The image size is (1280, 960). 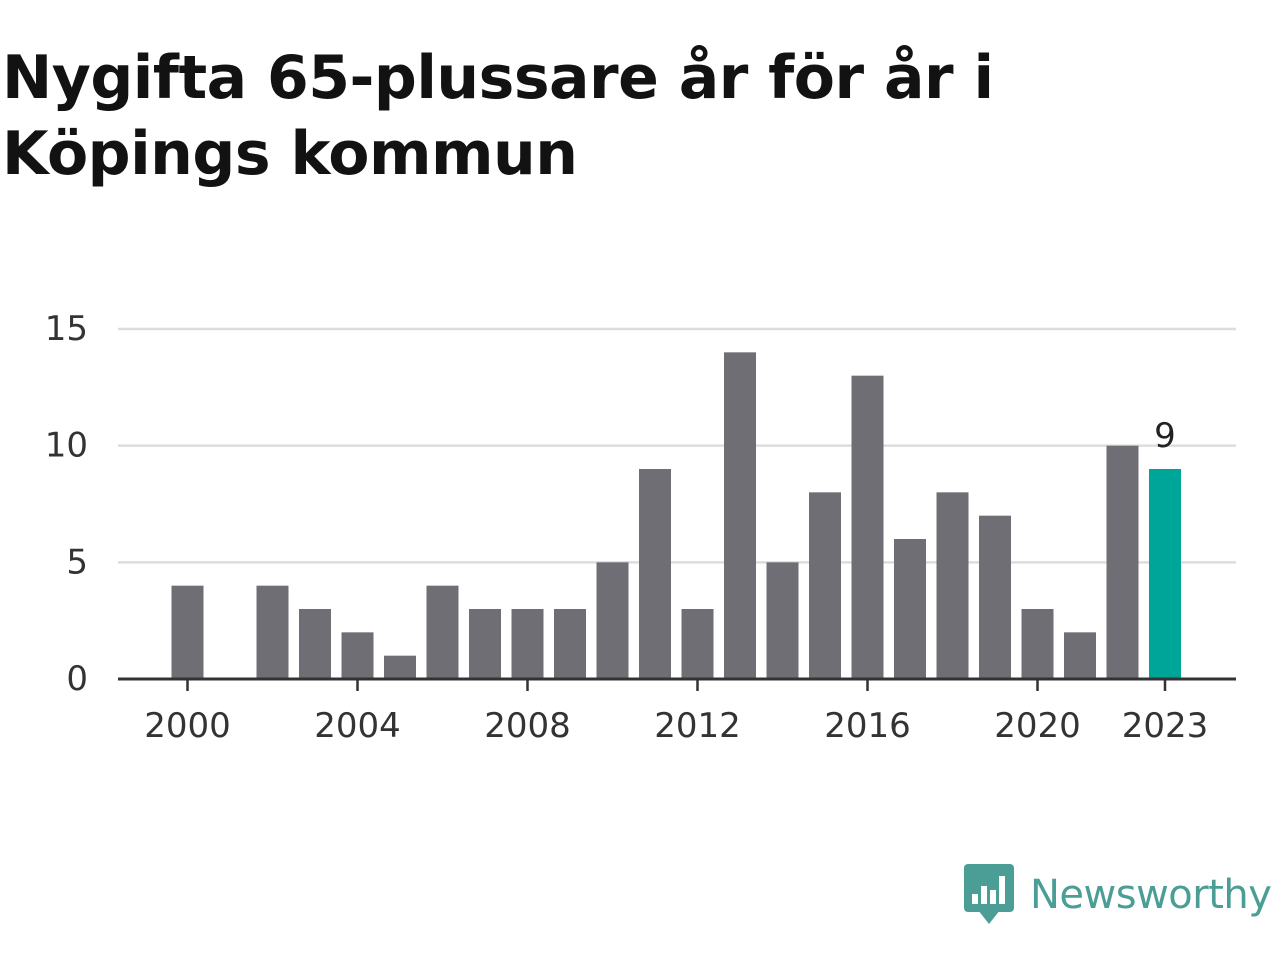 I want to click on y-tick-label: 5, so click(x=77, y=562).